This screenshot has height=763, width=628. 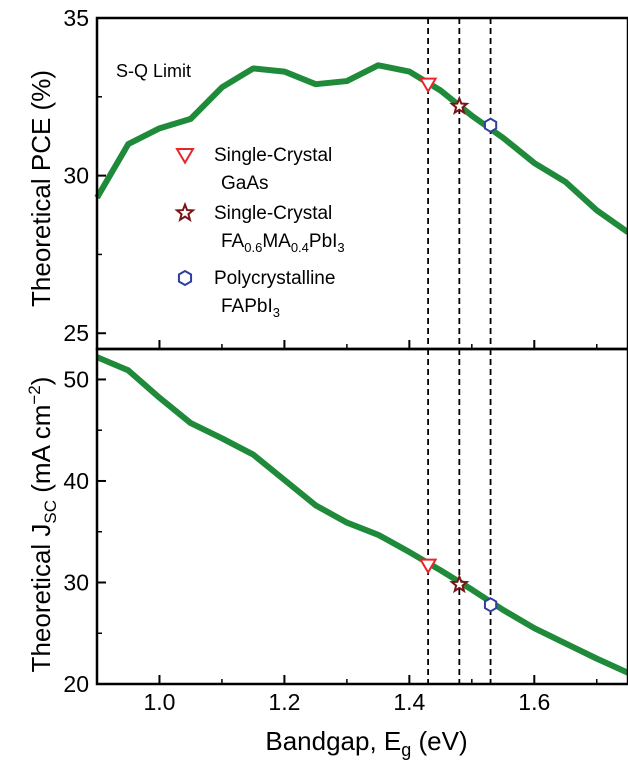 I want to click on y-tick-label: 50, so click(x=76, y=379).